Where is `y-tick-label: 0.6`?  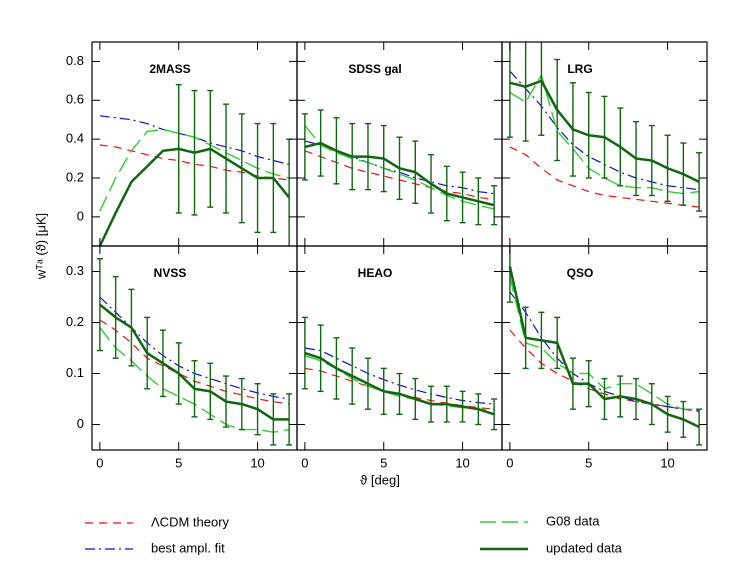
y-tick-label: 0.6 is located at coordinates (75, 99).